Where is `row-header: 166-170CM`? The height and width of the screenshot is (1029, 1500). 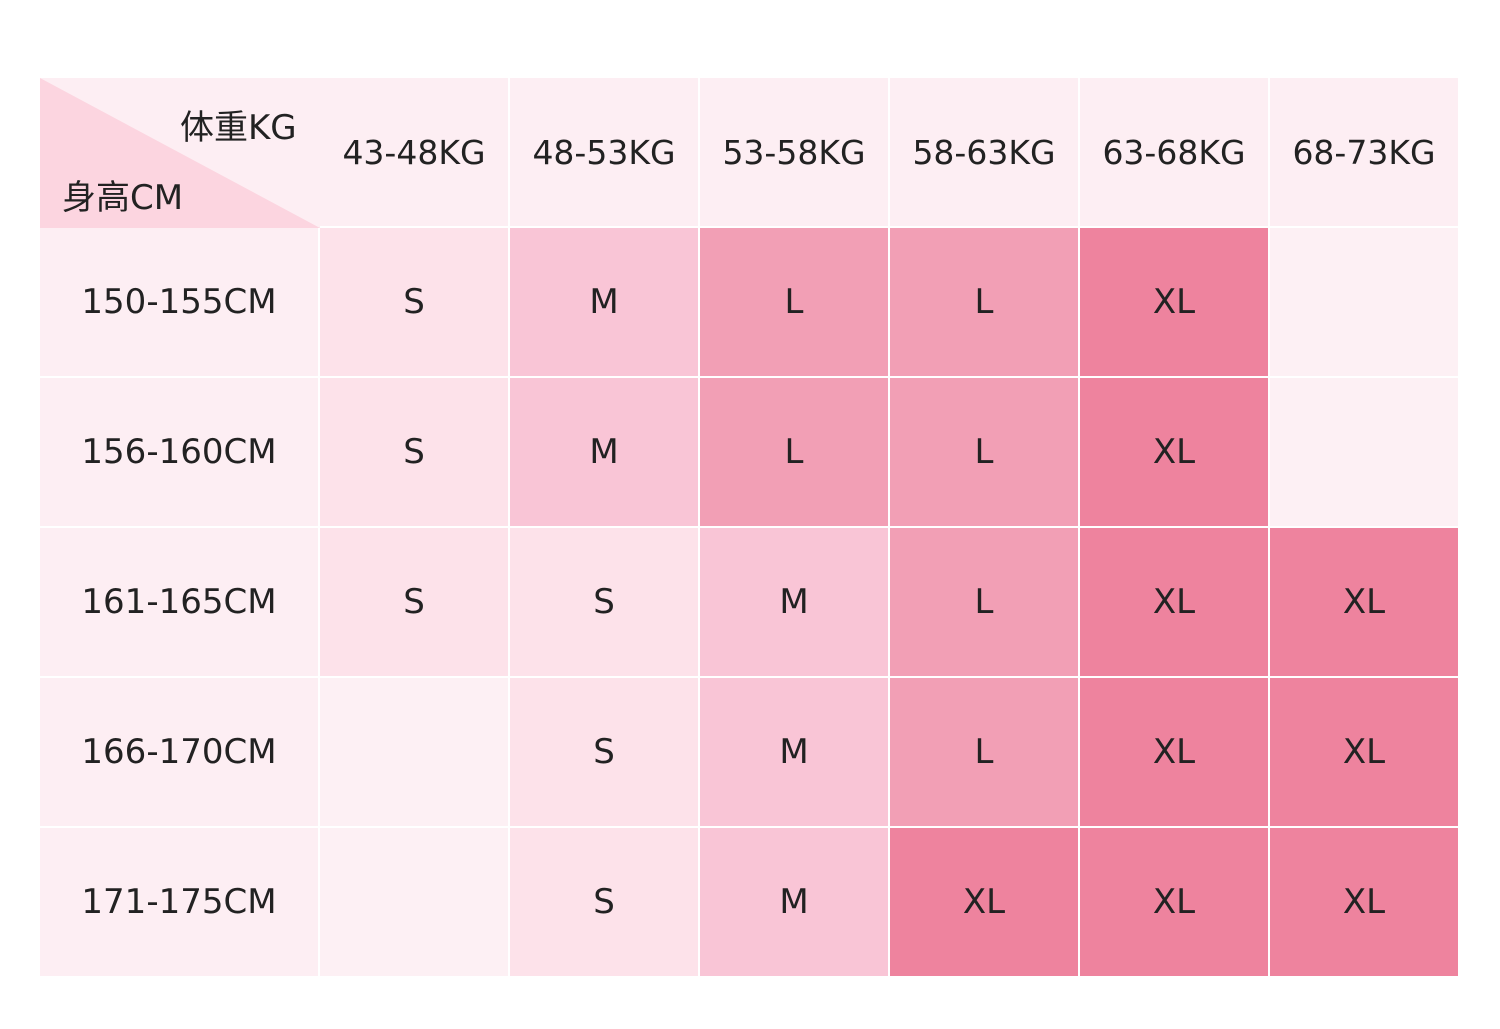 row-header: 166-170CM is located at coordinates (180, 753).